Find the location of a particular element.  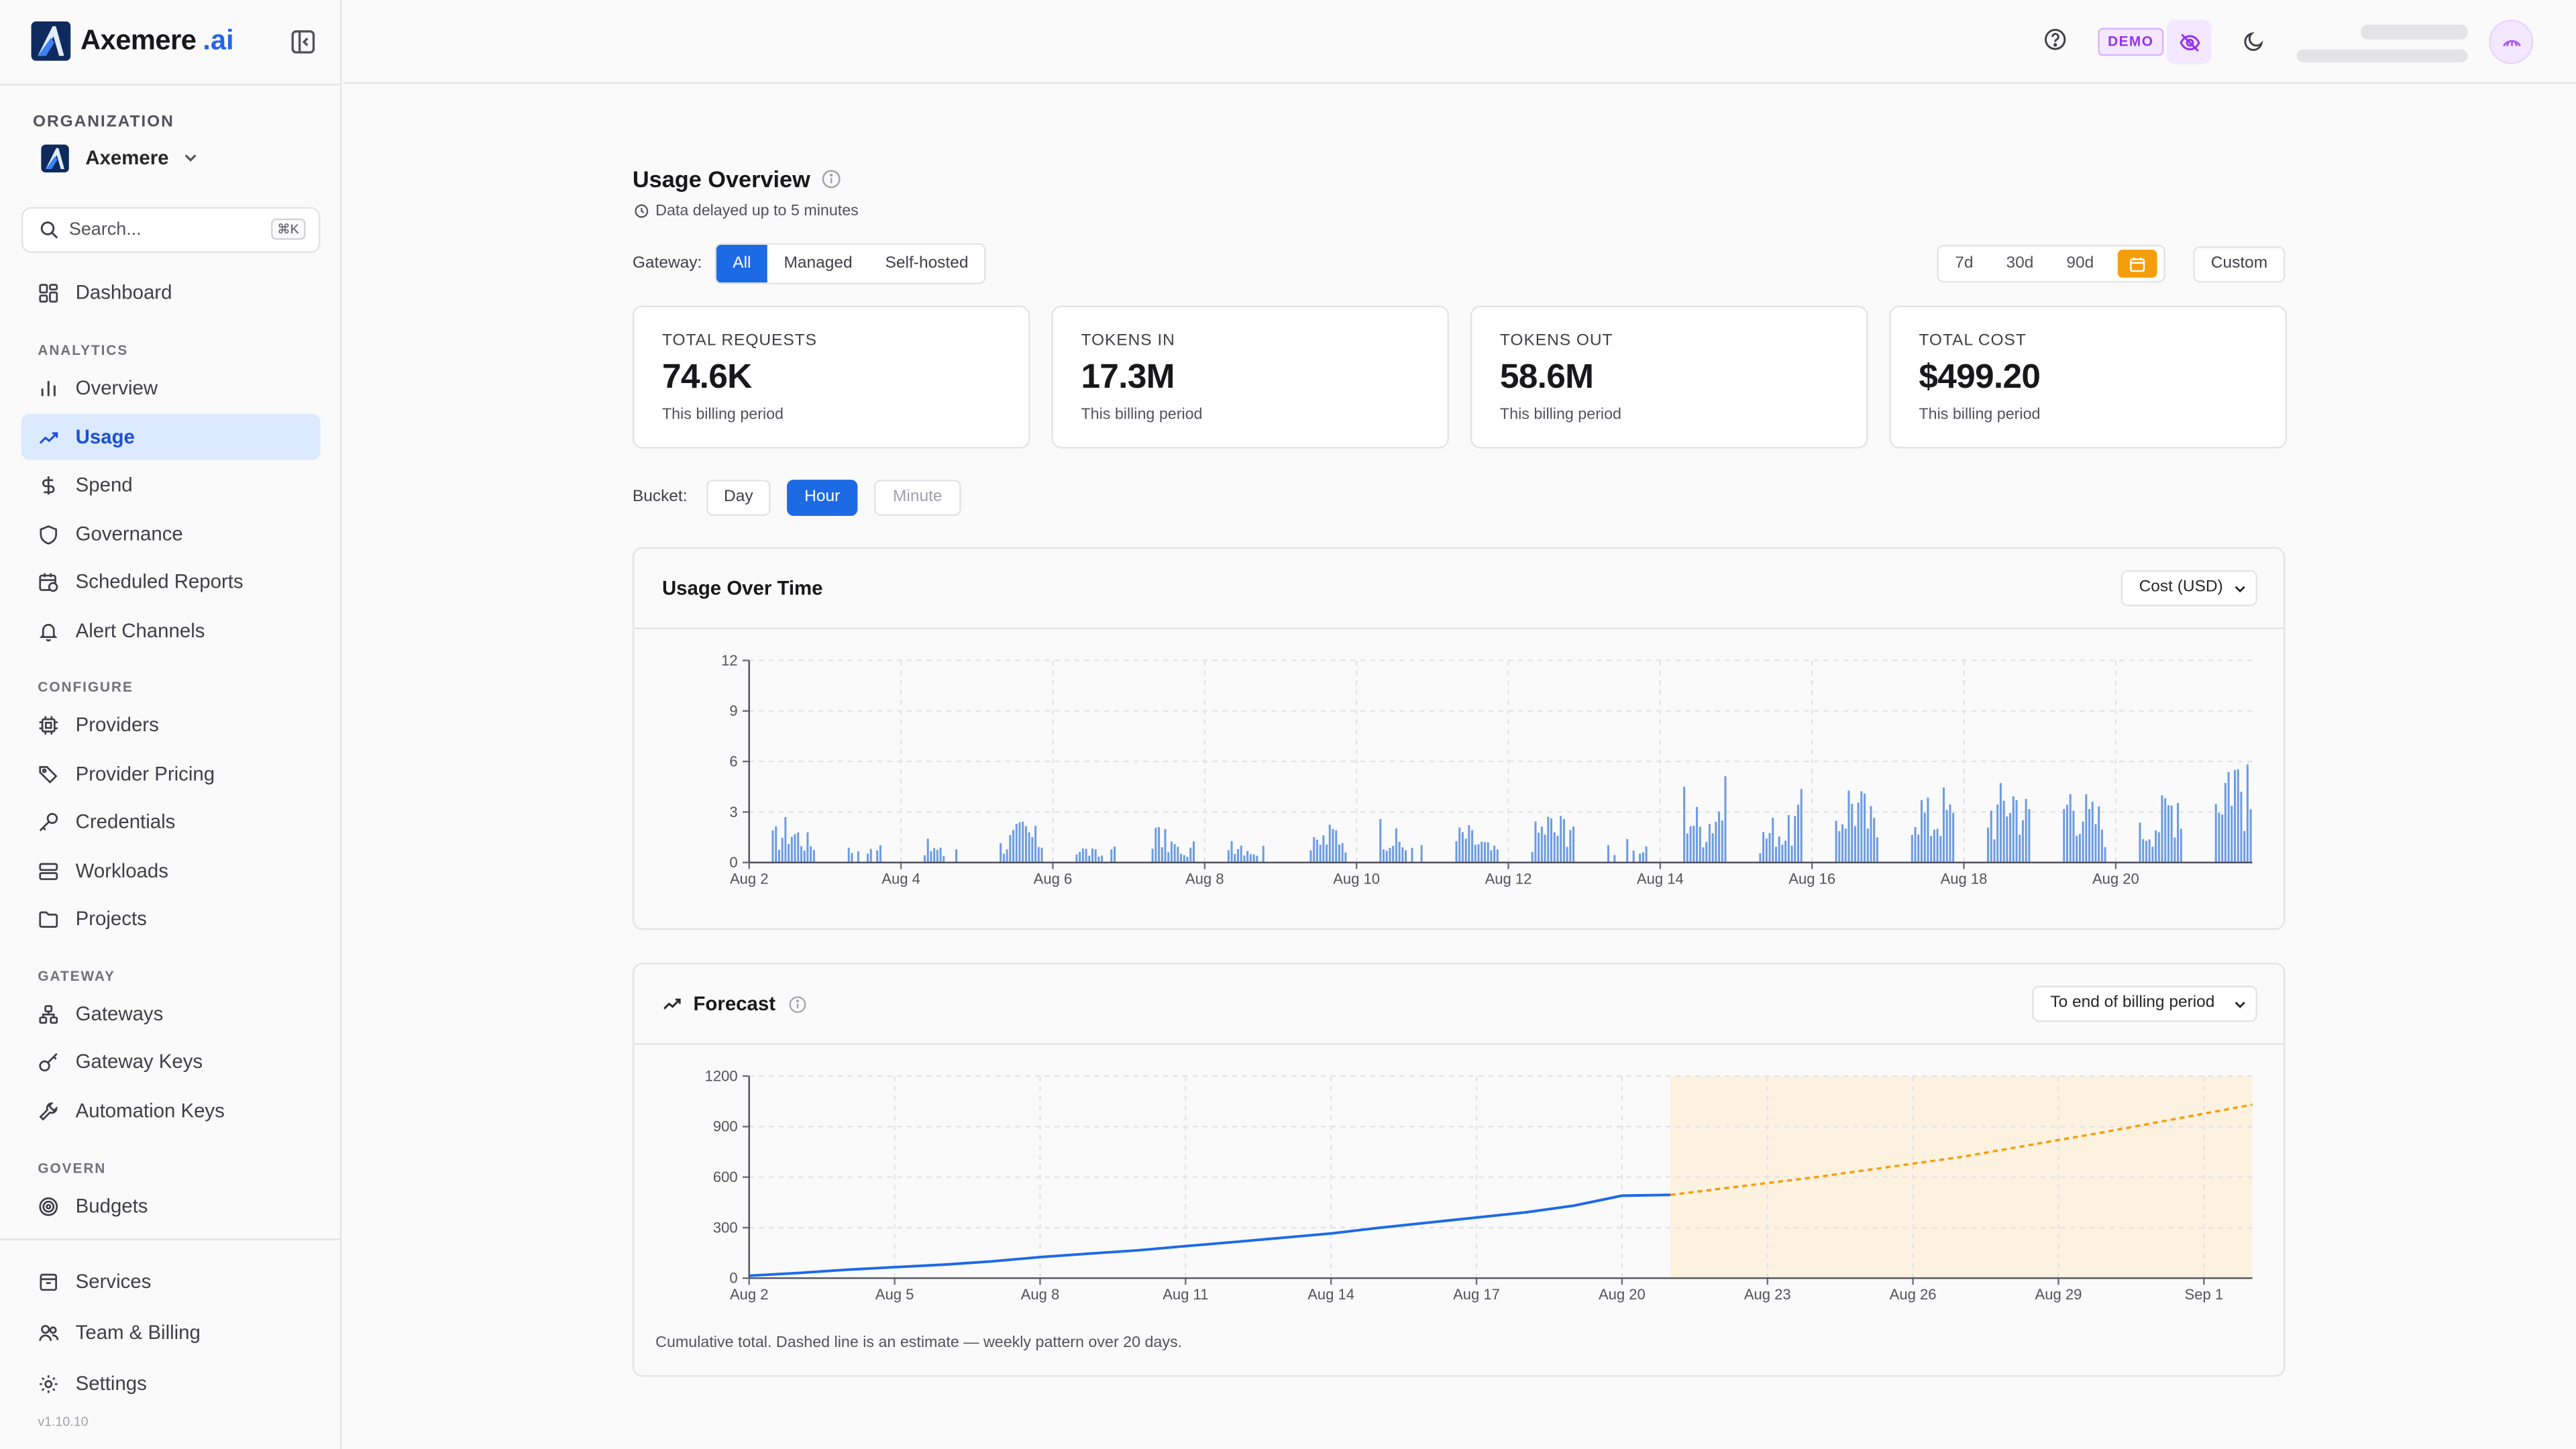

avatar is located at coordinates (2511, 41).